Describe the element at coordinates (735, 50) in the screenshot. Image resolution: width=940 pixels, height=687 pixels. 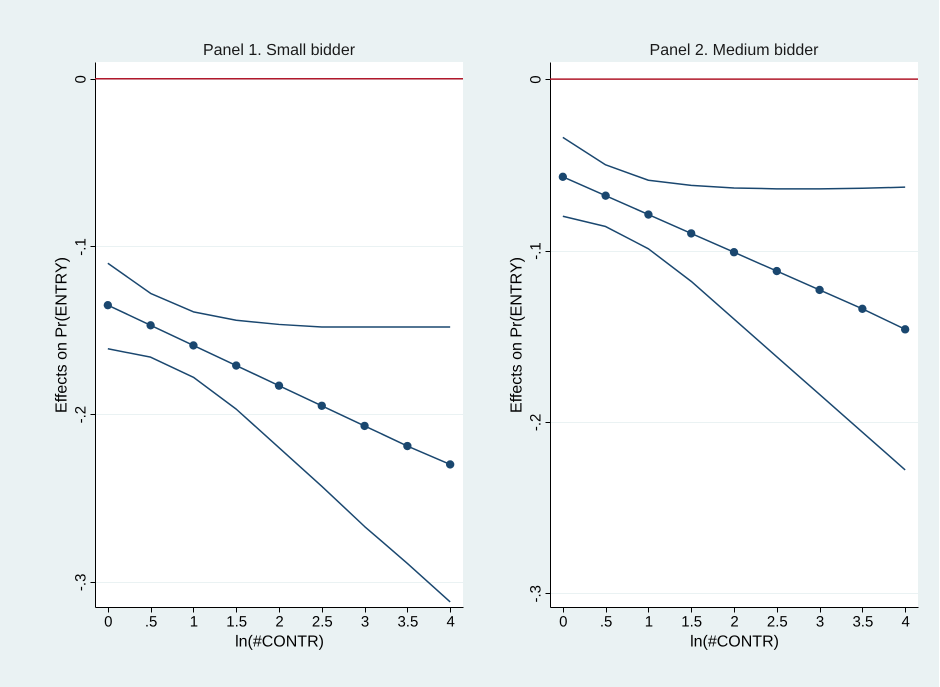
I see `chart-title: Panel 2. Medium bidder` at that location.